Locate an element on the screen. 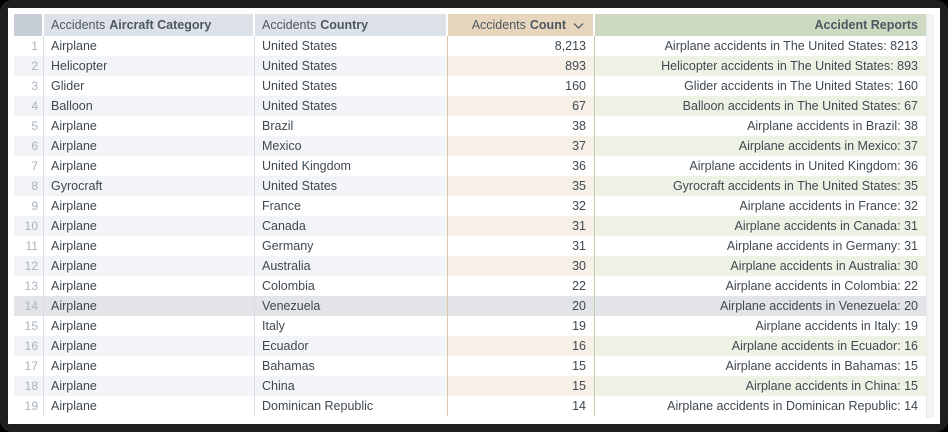 The width and height of the screenshot is (948, 432). count-cell: 15 is located at coordinates (521, 386).